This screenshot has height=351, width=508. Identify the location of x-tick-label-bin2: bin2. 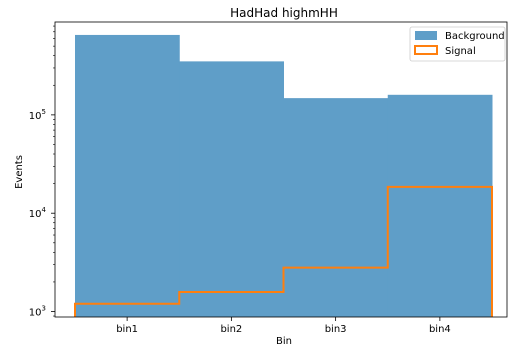
(231, 329).